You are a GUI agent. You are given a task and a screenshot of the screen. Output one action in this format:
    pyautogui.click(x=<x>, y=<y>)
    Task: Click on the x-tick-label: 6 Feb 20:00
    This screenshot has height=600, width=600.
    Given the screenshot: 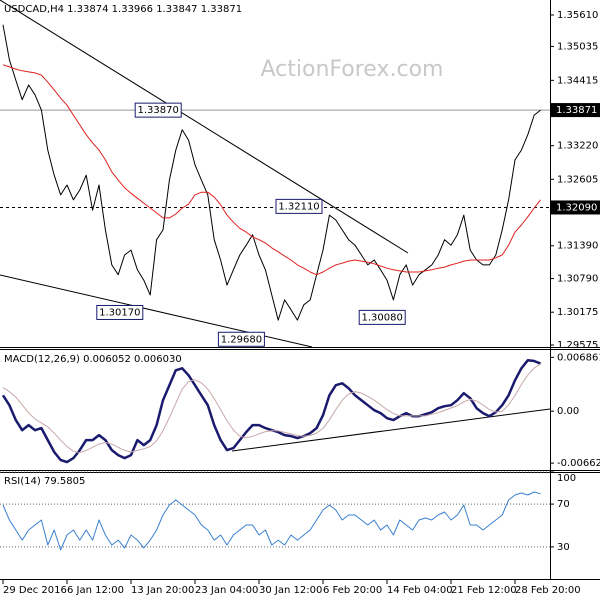 What is the action you would take?
    pyautogui.click(x=352, y=590)
    